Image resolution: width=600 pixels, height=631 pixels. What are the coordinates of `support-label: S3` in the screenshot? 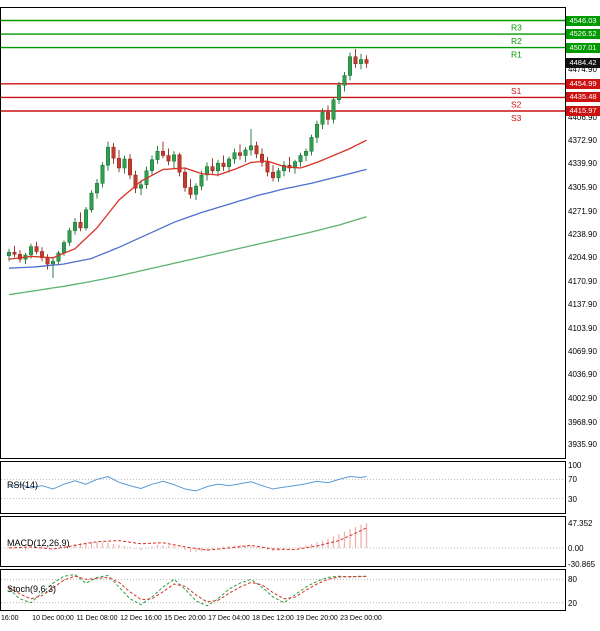 It's located at (516, 118).